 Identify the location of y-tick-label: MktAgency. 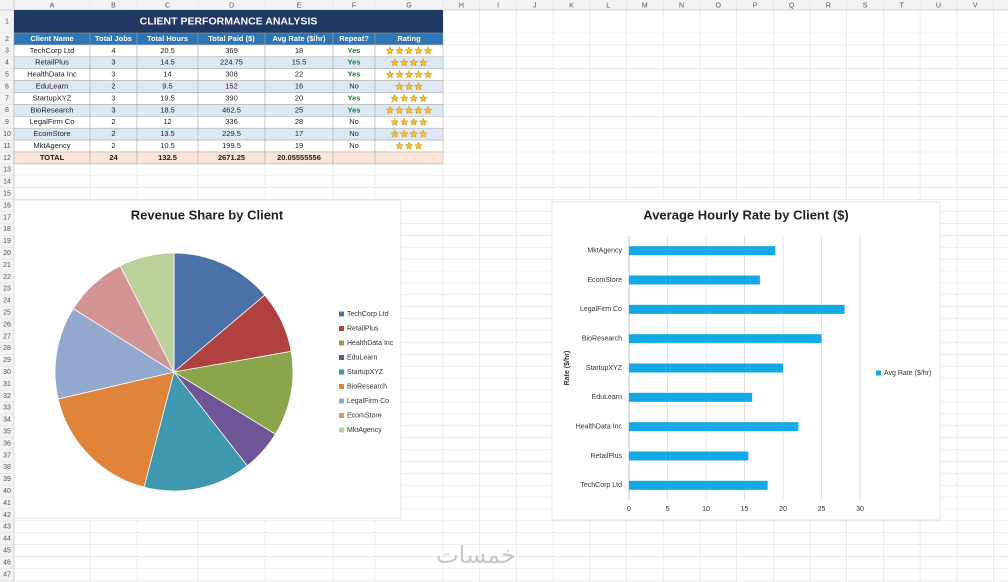
(604, 251).